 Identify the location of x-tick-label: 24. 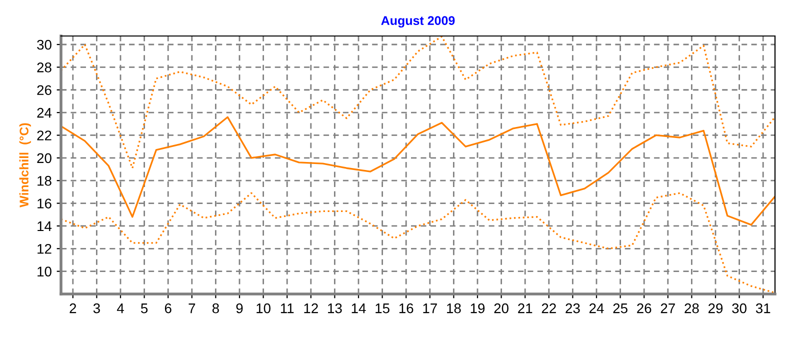
(596, 308).